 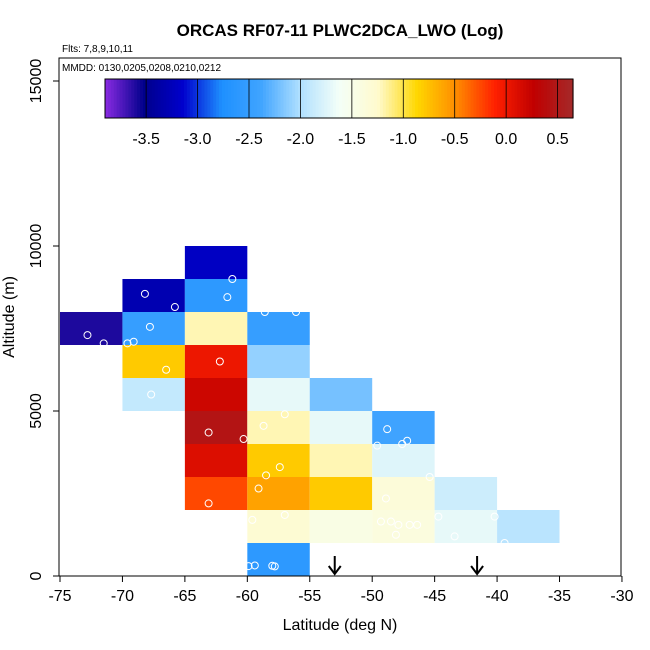 I want to click on colorbar-tick-label-4: -1.5, so click(x=352, y=139).